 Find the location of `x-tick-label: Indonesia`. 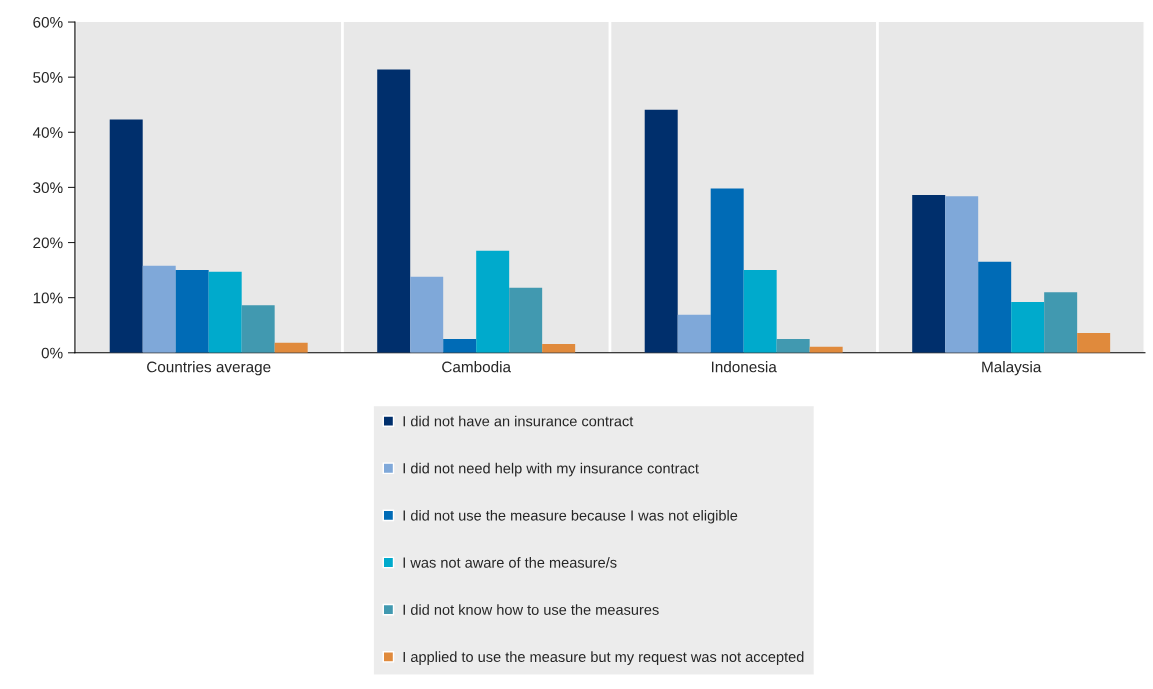

x-tick-label: Indonesia is located at coordinates (744, 367).